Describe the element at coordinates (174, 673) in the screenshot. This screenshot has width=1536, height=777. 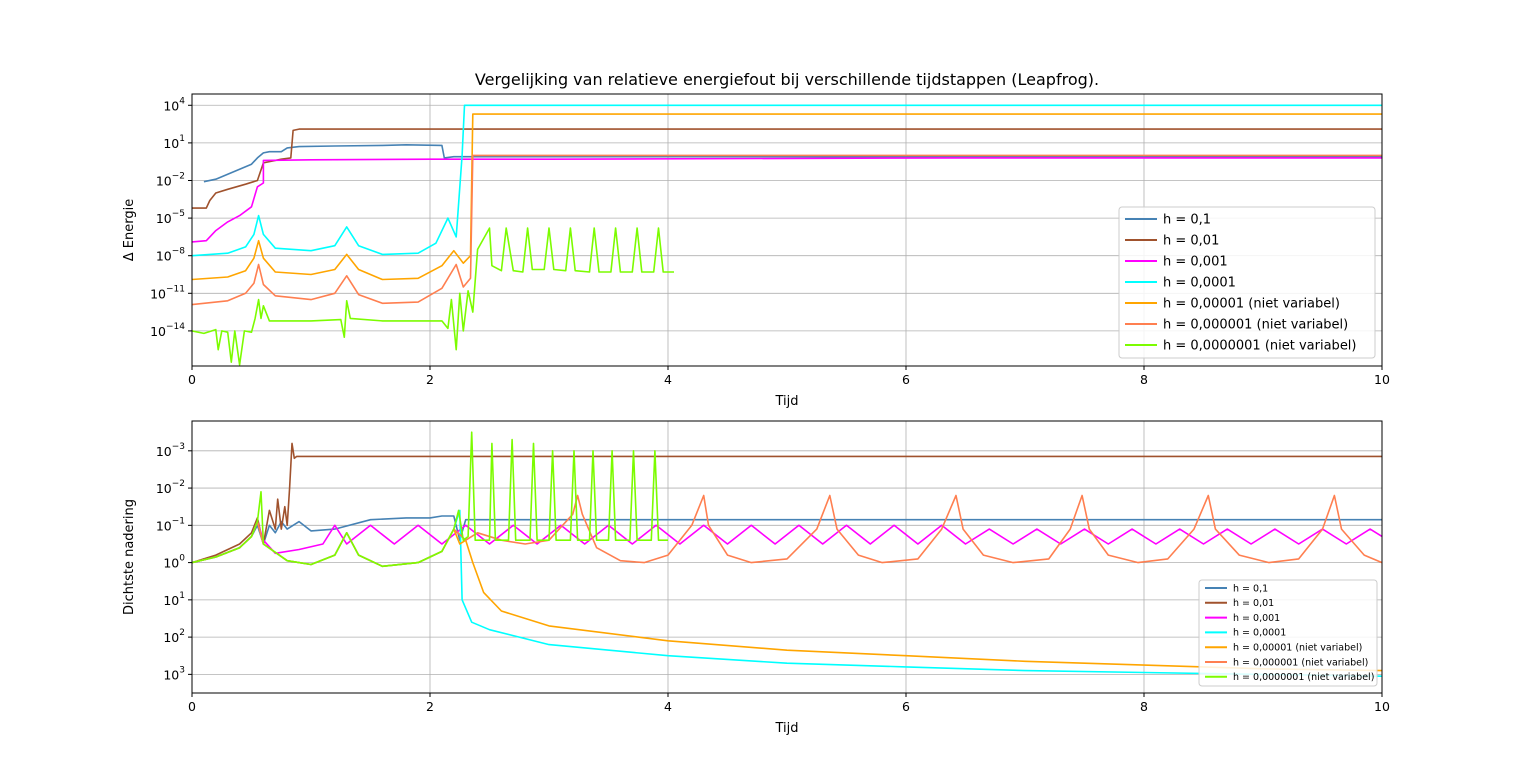
I see `y-tick-label: 10³` at that location.